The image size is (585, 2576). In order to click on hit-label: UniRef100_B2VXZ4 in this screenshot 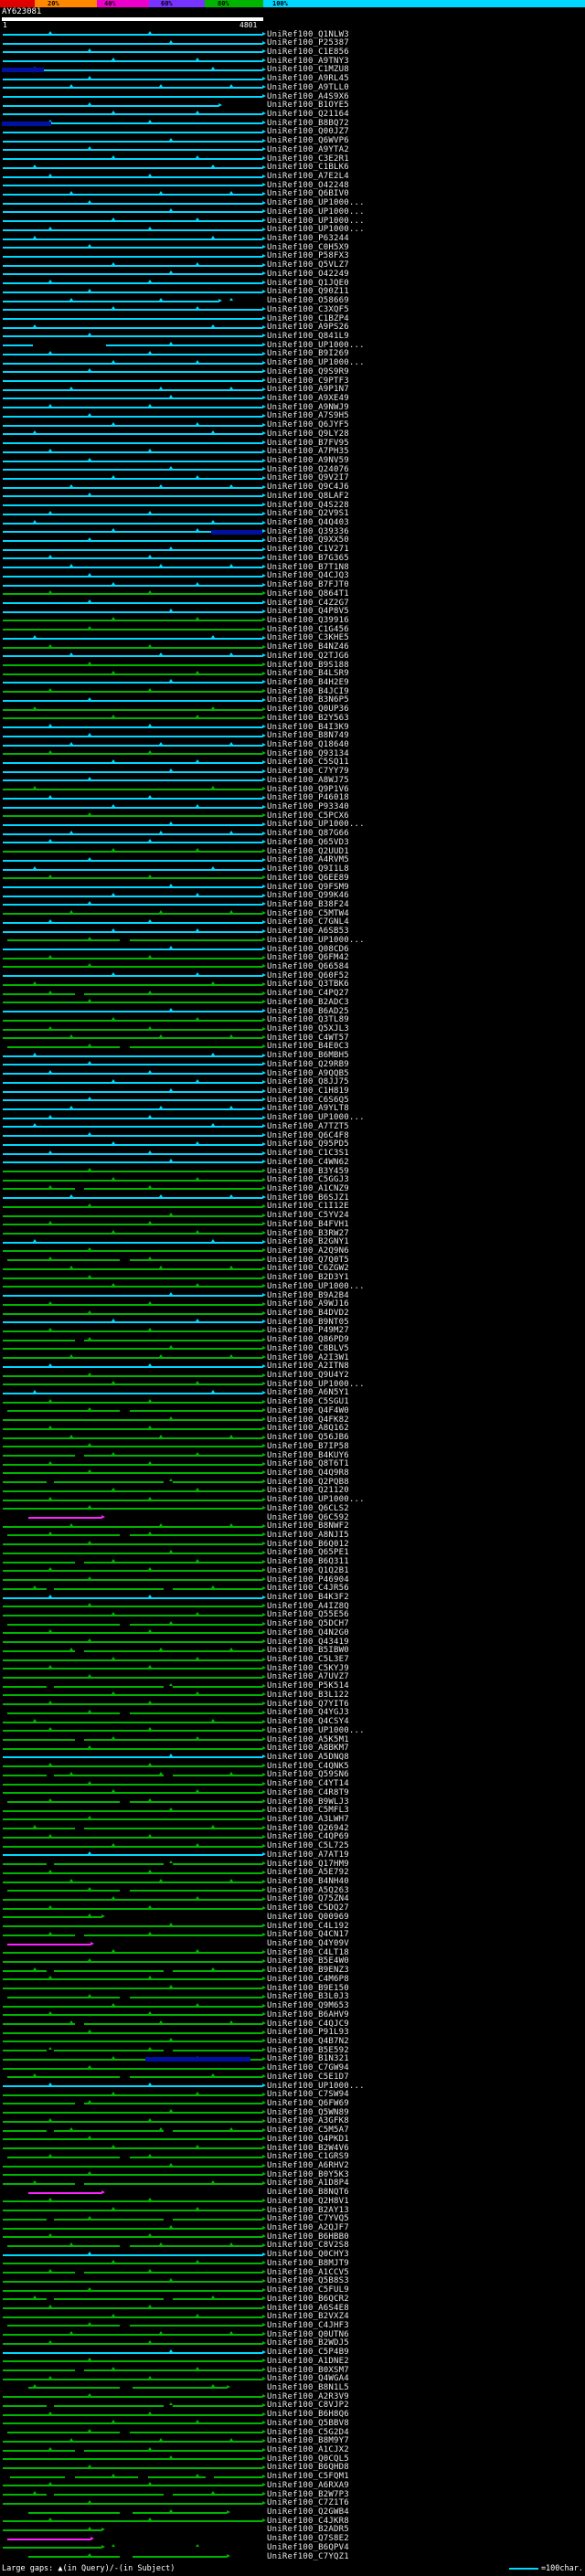, I will do `click(308, 2317)`.